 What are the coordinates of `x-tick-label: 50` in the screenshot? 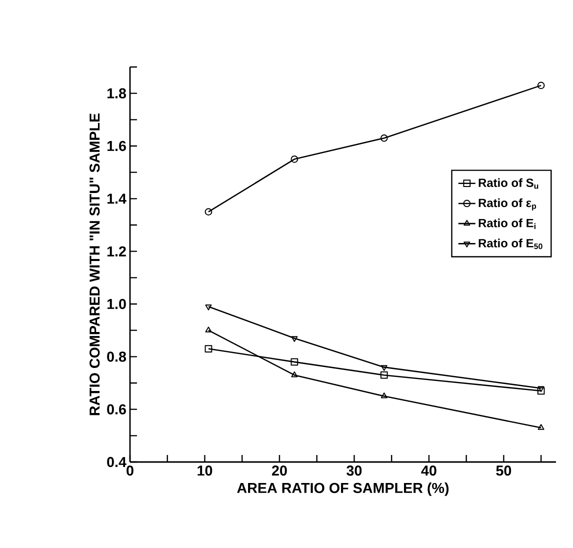 It's located at (504, 471).